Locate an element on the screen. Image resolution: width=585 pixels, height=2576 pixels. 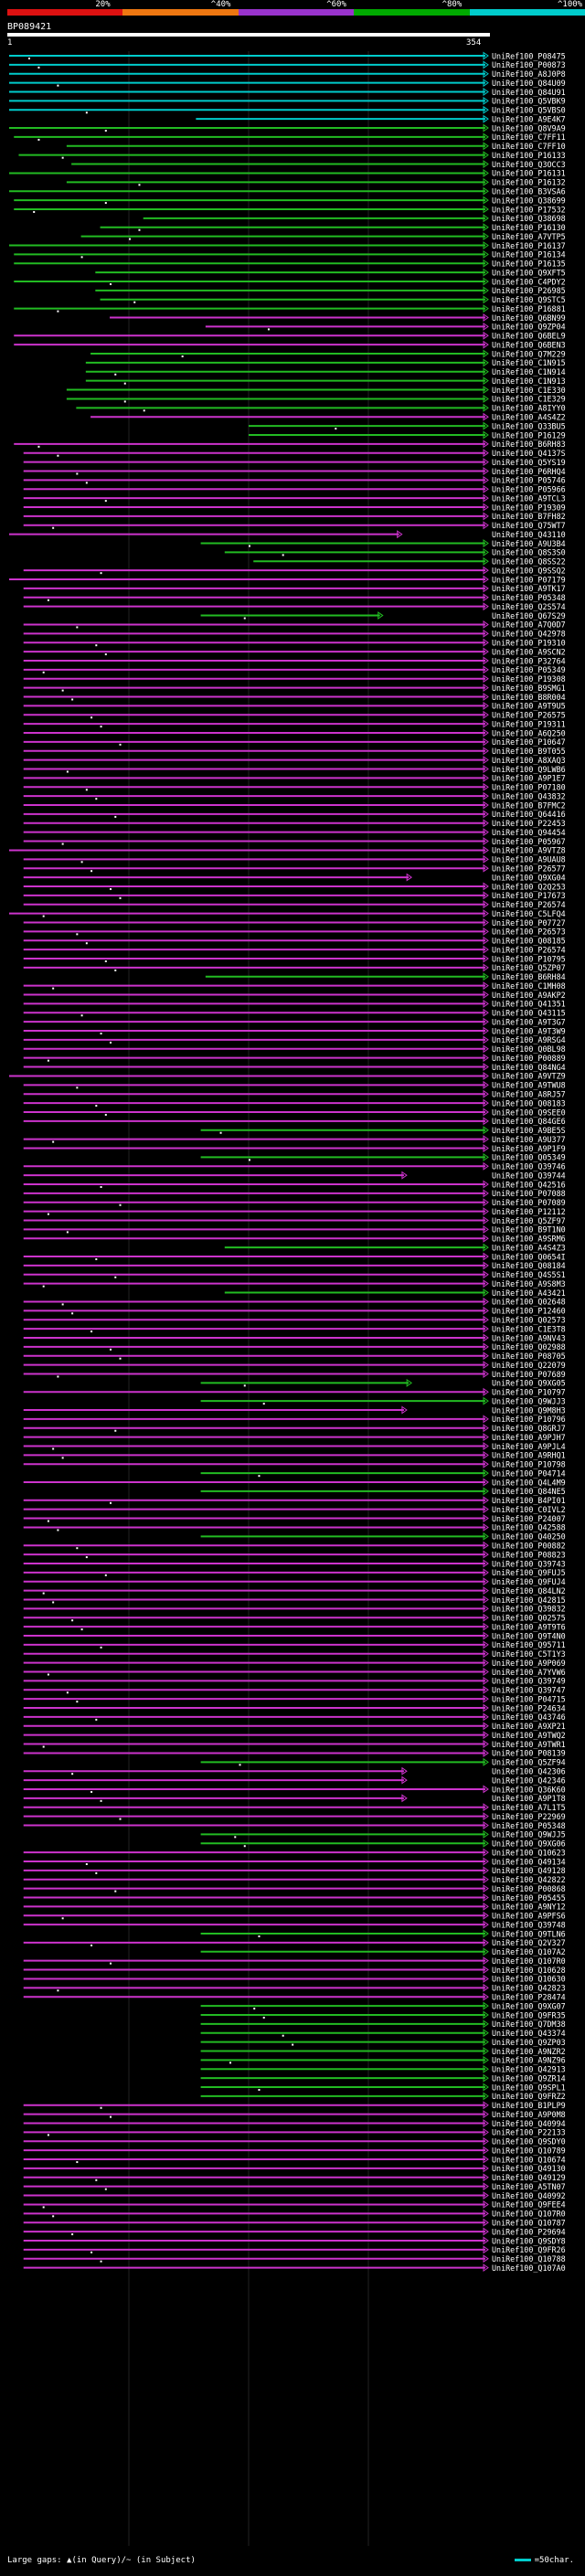
hit-label: UniRef100_P08139 is located at coordinates (529, 1753).